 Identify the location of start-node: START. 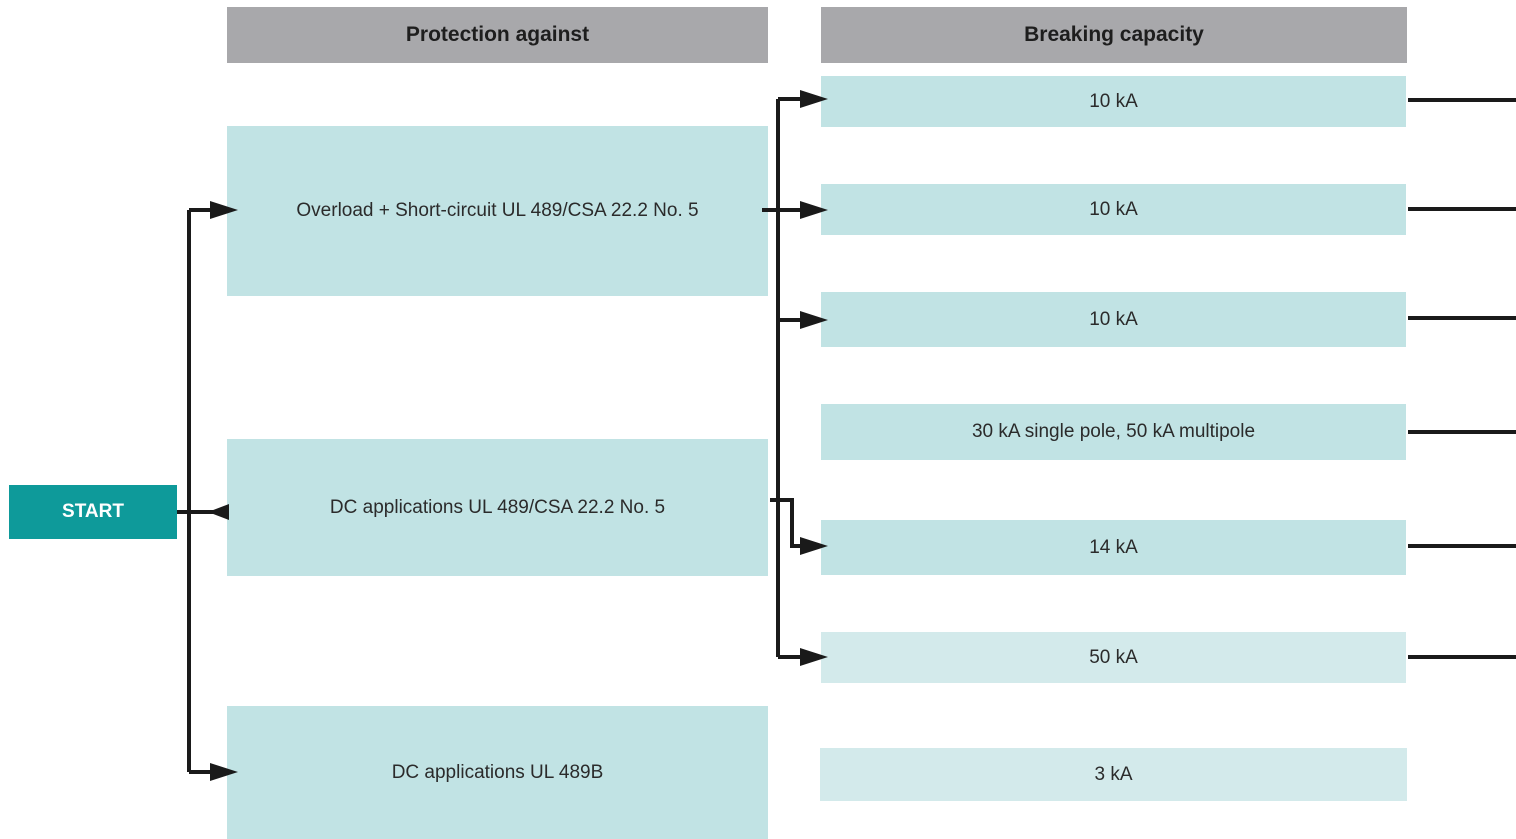
(93, 512).